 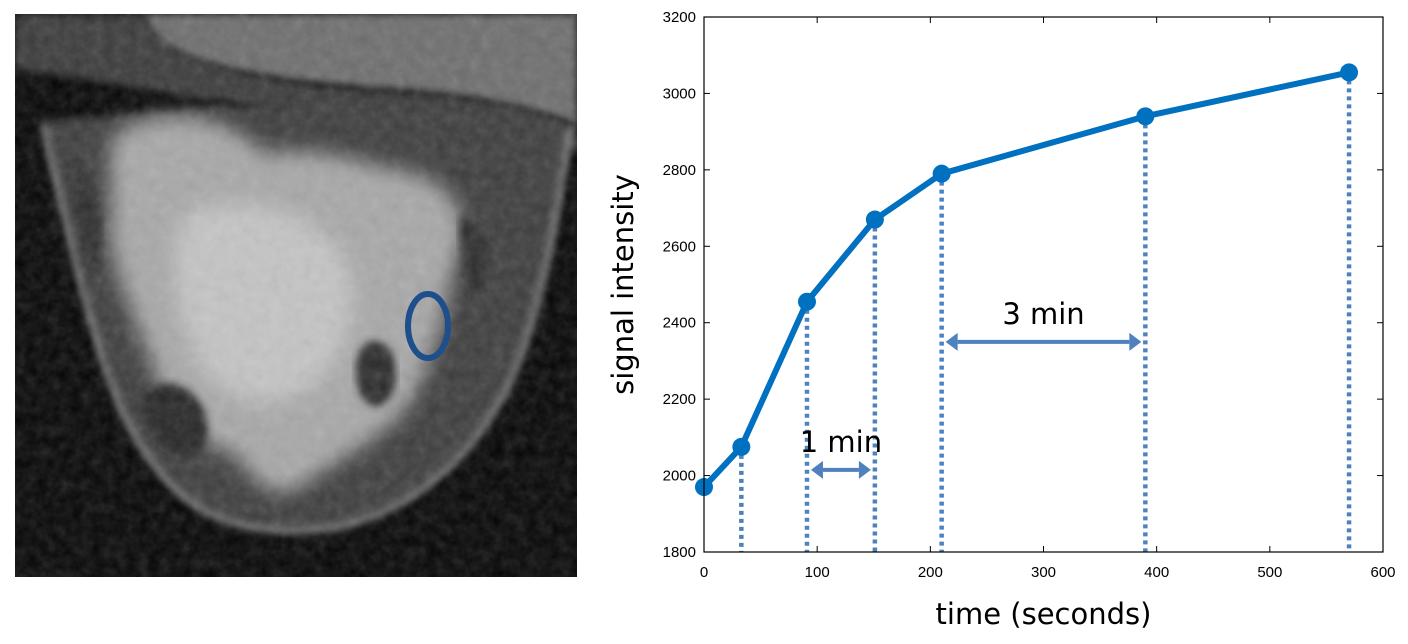 What do you see at coordinates (679, 17) in the screenshot?
I see `y-tick-label: 3200` at bounding box center [679, 17].